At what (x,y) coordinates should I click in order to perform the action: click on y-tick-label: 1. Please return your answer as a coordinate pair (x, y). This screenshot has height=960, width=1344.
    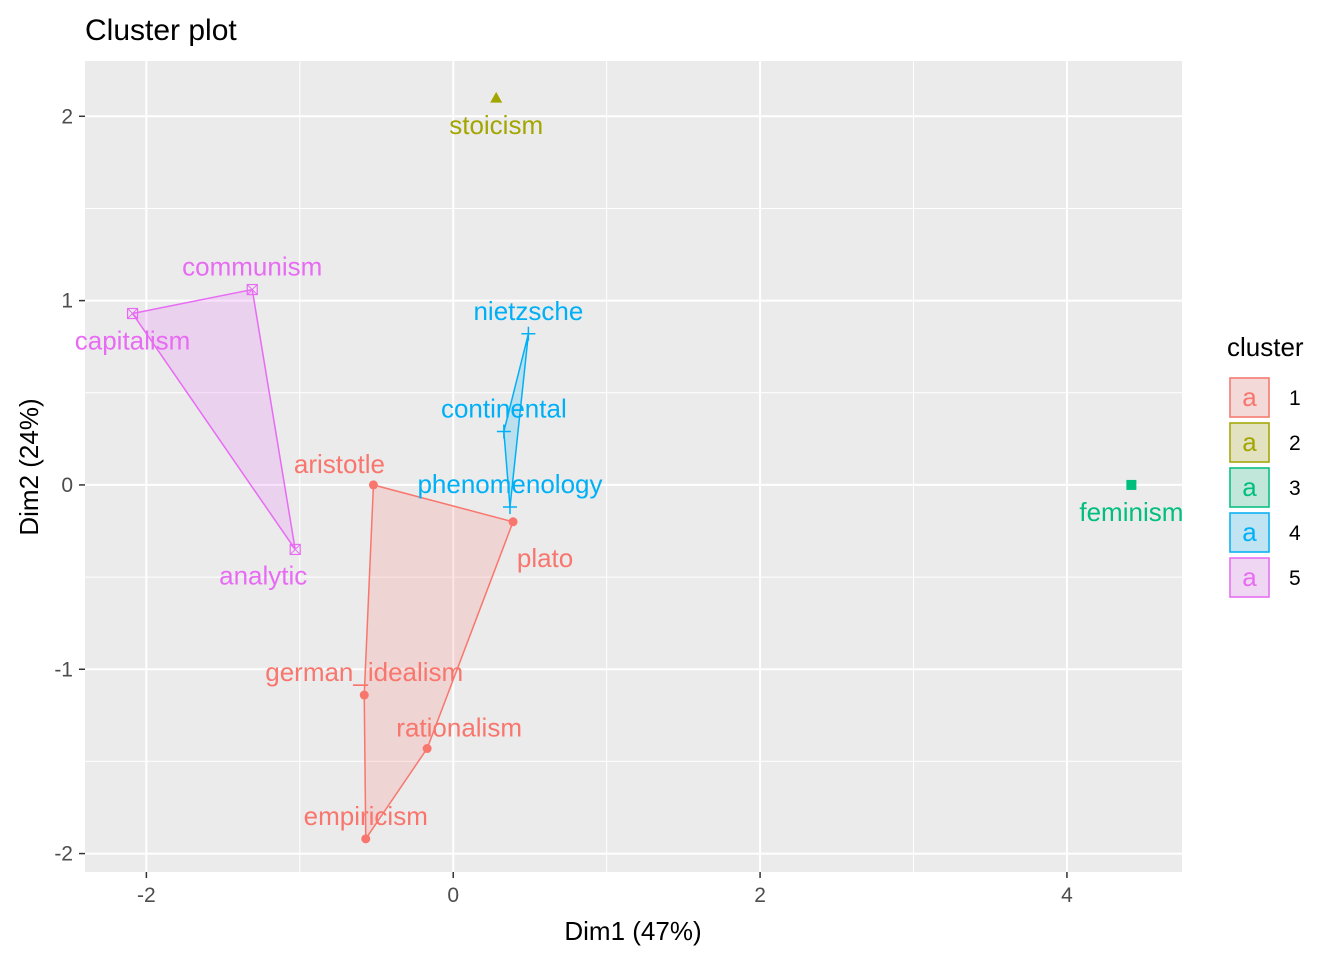
    Looking at the image, I should click on (67, 301).